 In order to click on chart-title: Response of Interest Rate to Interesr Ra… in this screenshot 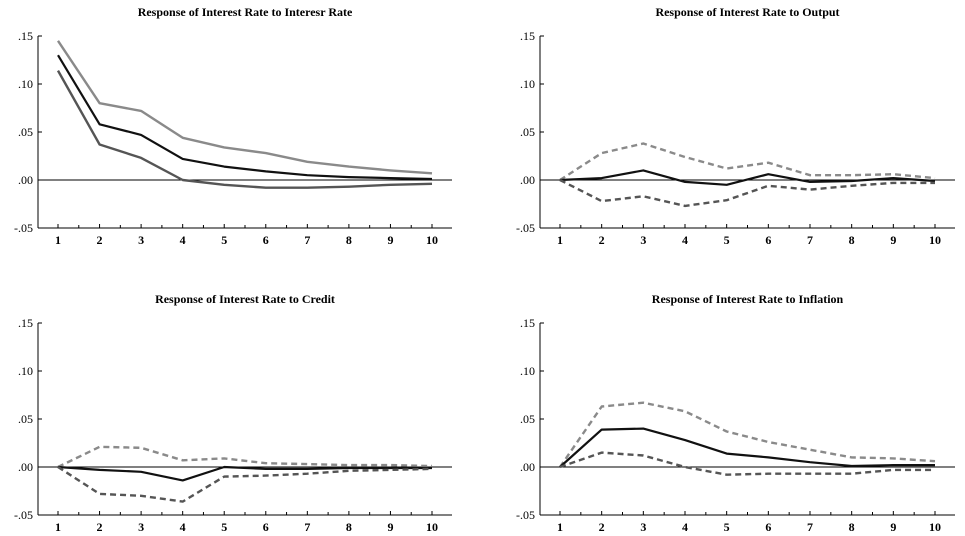, I will do `click(245, 12)`.